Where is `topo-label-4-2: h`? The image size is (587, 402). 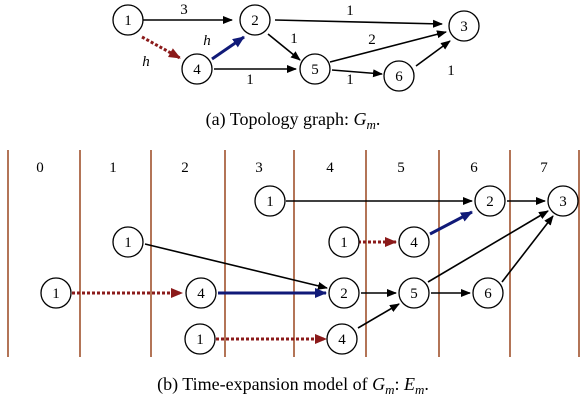
topo-label-4-2: h is located at coordinates (207, 41).